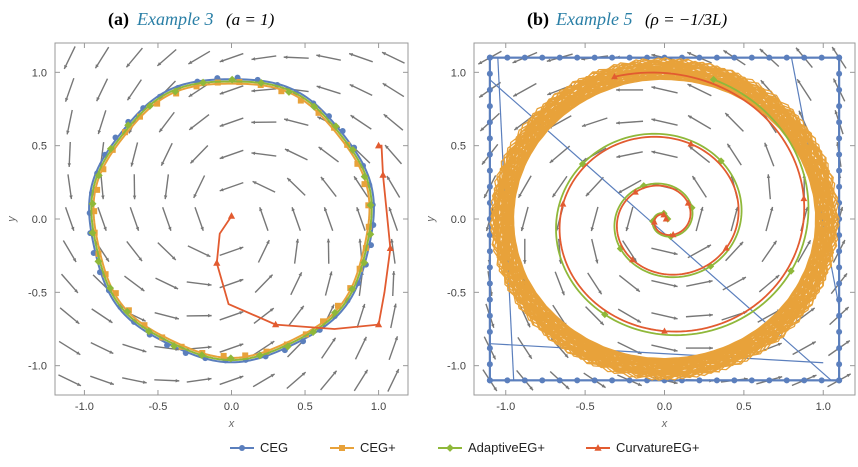  What do you see at coordinates (363, 447) in the screenshot?
I see `legend-item-ceg-plus: CEG+` at bounding box center [363, 447].